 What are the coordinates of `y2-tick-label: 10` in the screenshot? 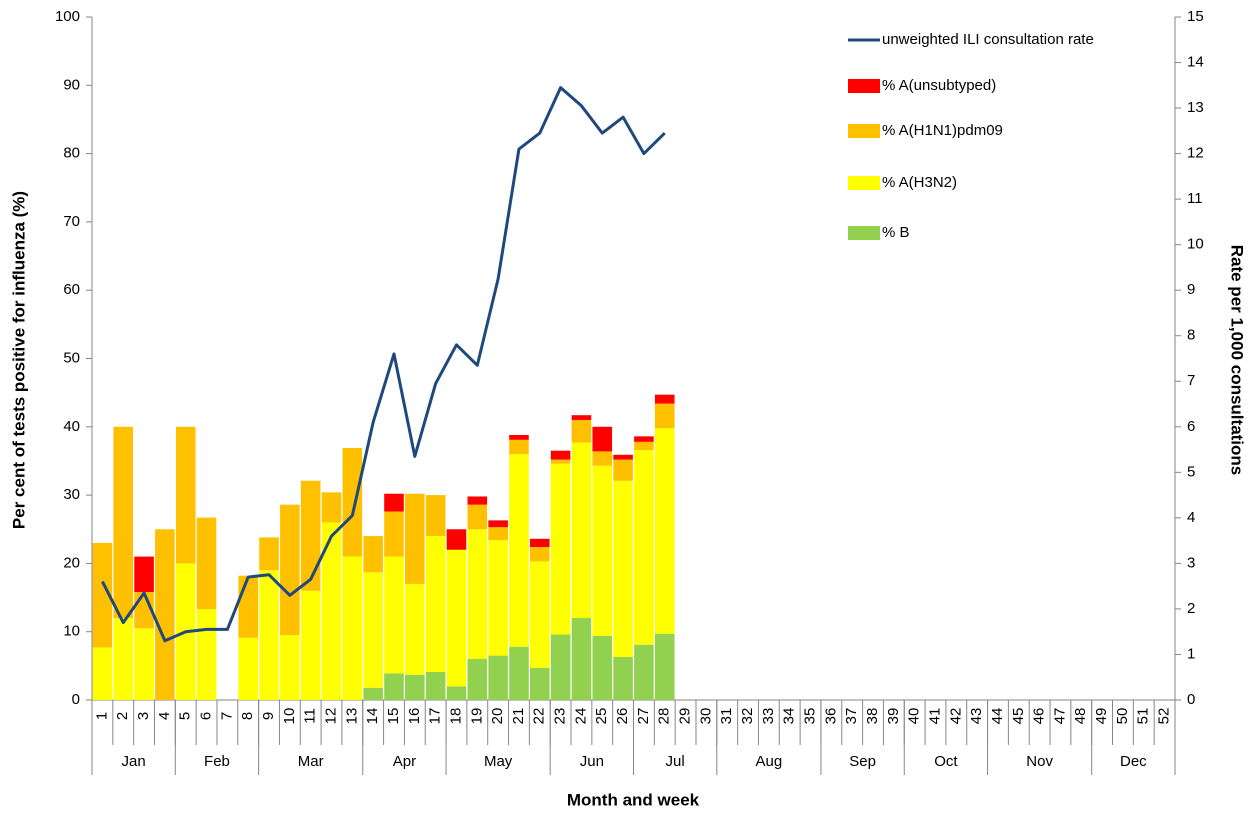 It's located at (1195, 244).